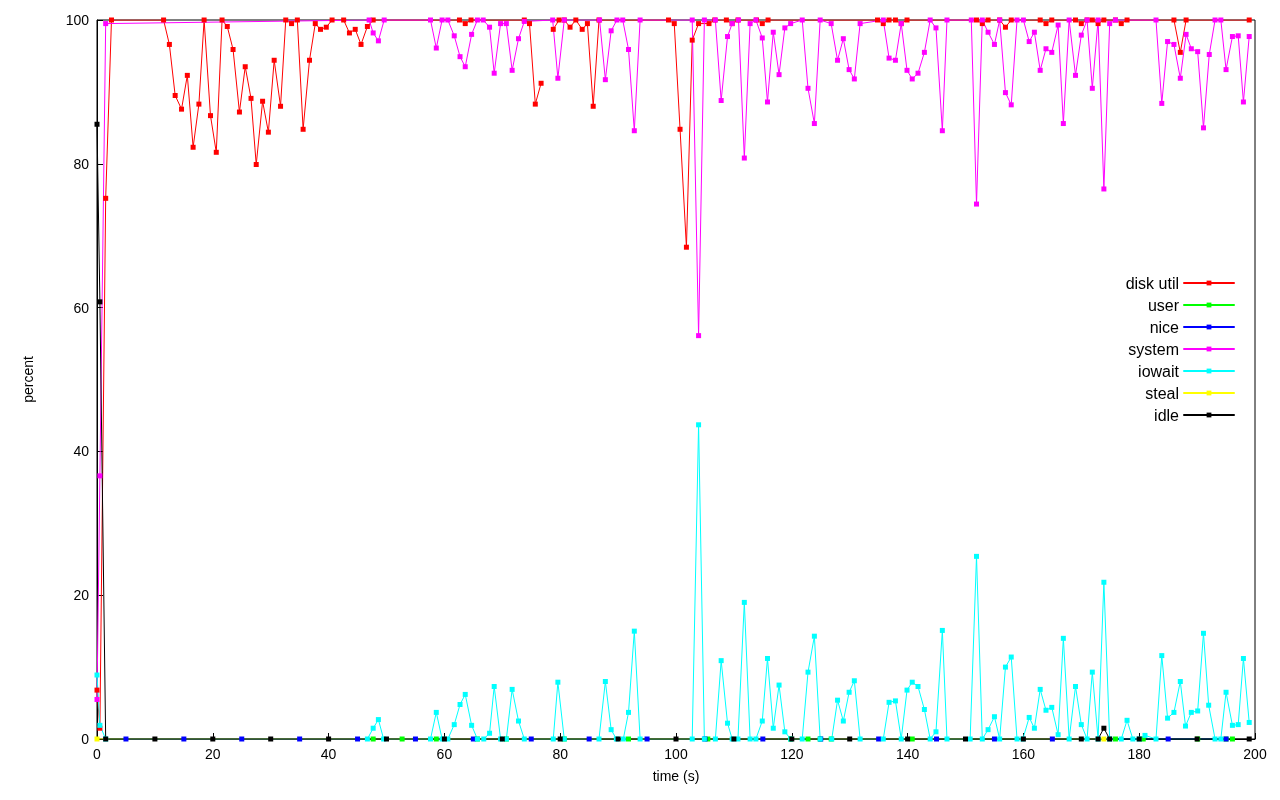 This screenshot has width=1280, height=800. I want to click on x-tick-label: 140, so click(907, 754).